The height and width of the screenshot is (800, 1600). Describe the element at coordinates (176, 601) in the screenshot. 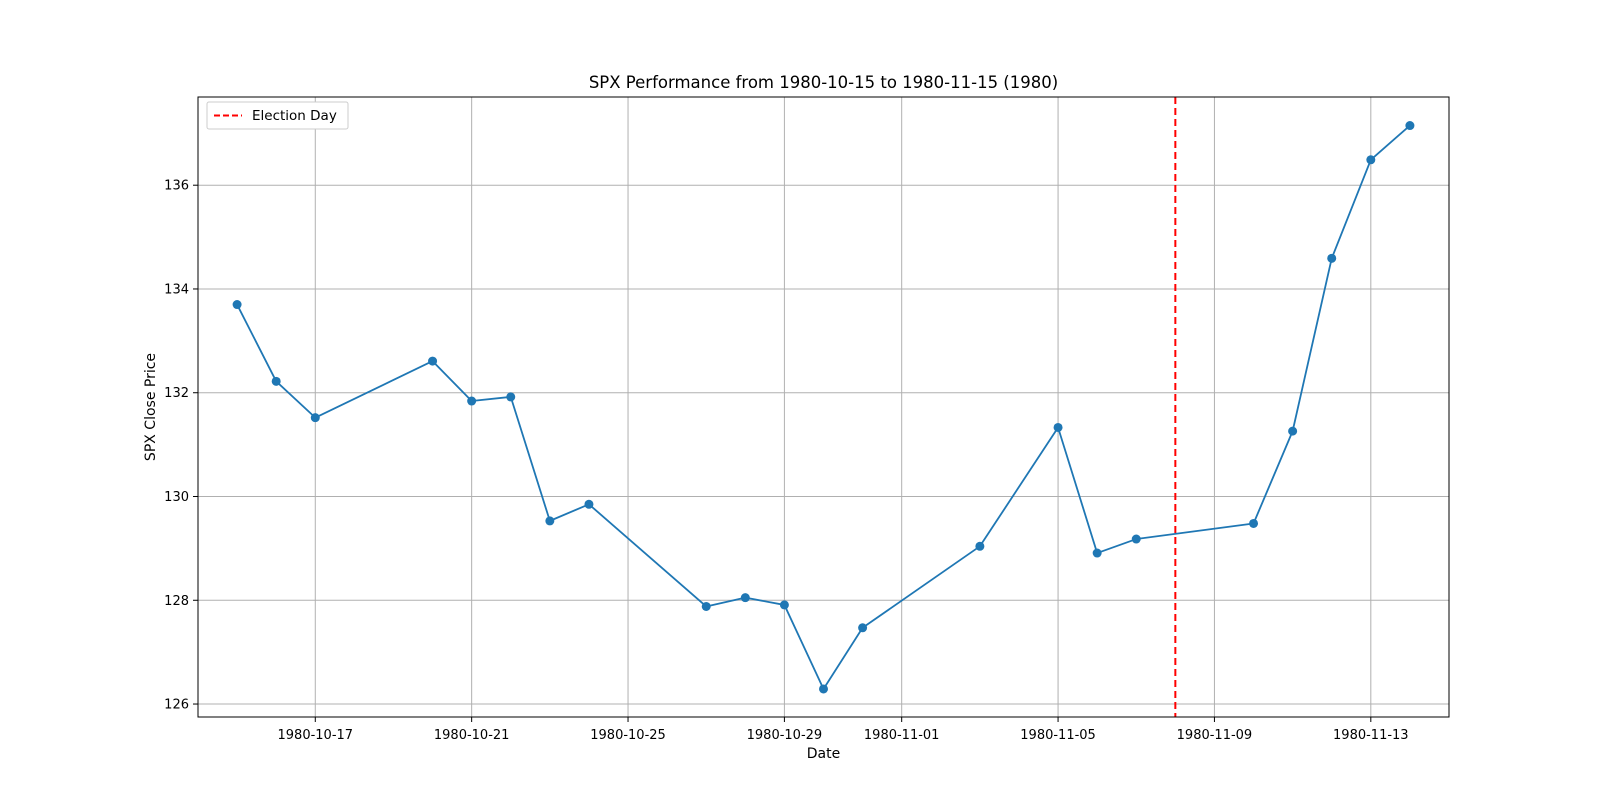

I see `y-tick-label: 128` at that location.